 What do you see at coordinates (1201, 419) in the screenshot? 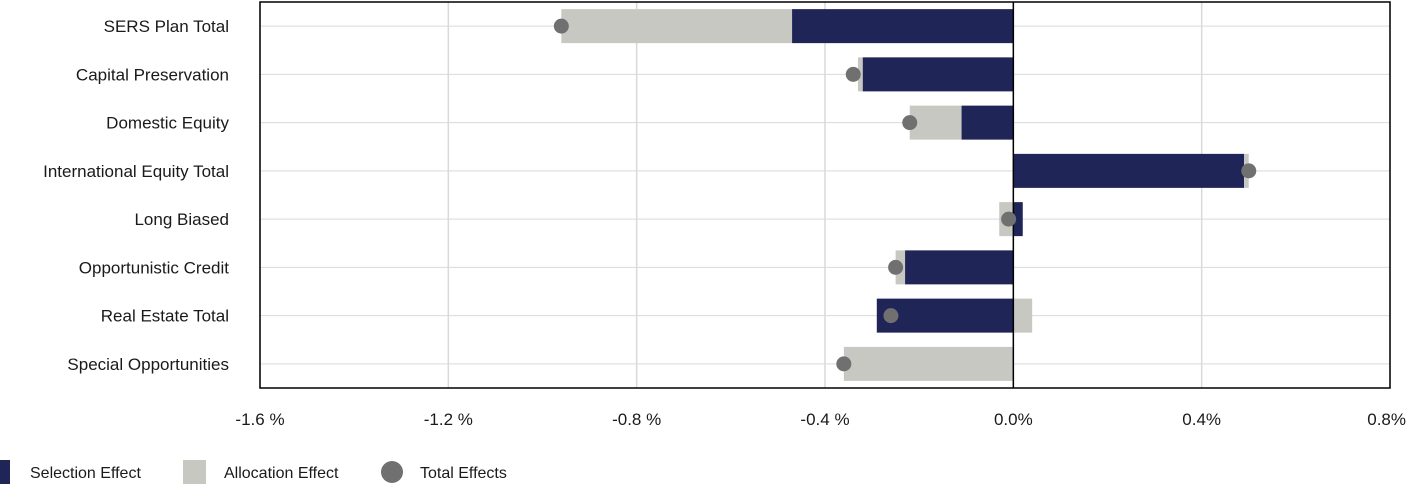
I see `x-tick-label: 0.4%` at bounding box center [1201, 419].